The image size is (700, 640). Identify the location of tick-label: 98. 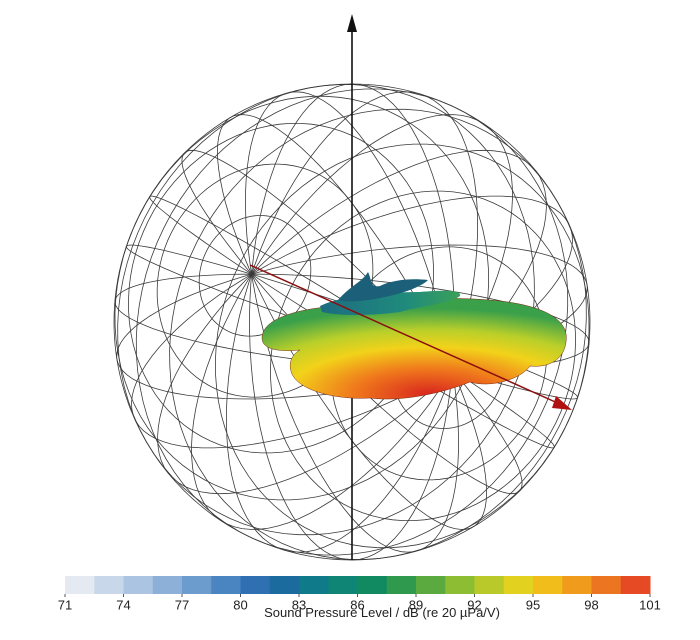
(591, 604).